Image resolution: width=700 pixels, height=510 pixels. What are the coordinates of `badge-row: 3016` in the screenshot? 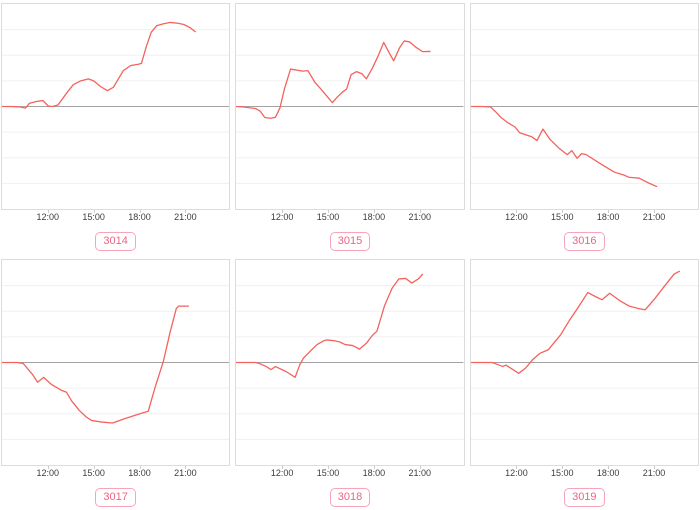 It's located at (584, 241).